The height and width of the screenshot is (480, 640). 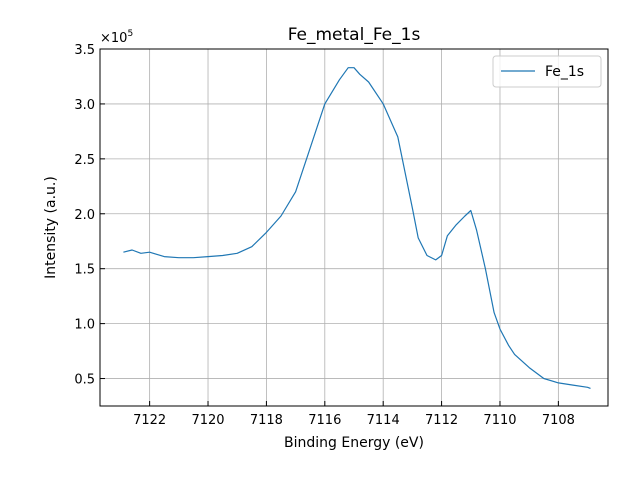 What do you see at coordinates (149, 420) in the screenshot?
I see `x-tick-label: 7122` at bounding box center [149, 420].